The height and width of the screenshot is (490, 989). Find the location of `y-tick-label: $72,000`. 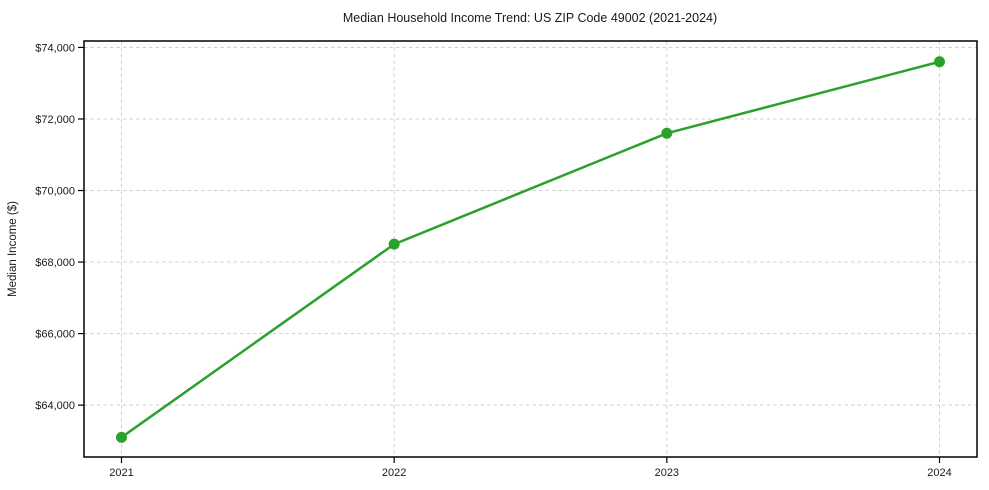

y-tick-label: $72,000 is located at coordinates (55, 120).